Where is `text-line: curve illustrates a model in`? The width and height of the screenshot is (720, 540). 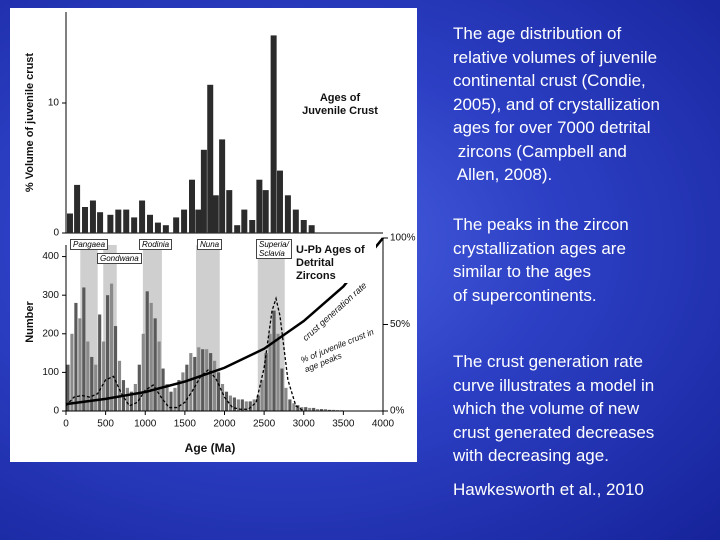 text-line: curve illustrates a model in is located at coordinates (554, 385).